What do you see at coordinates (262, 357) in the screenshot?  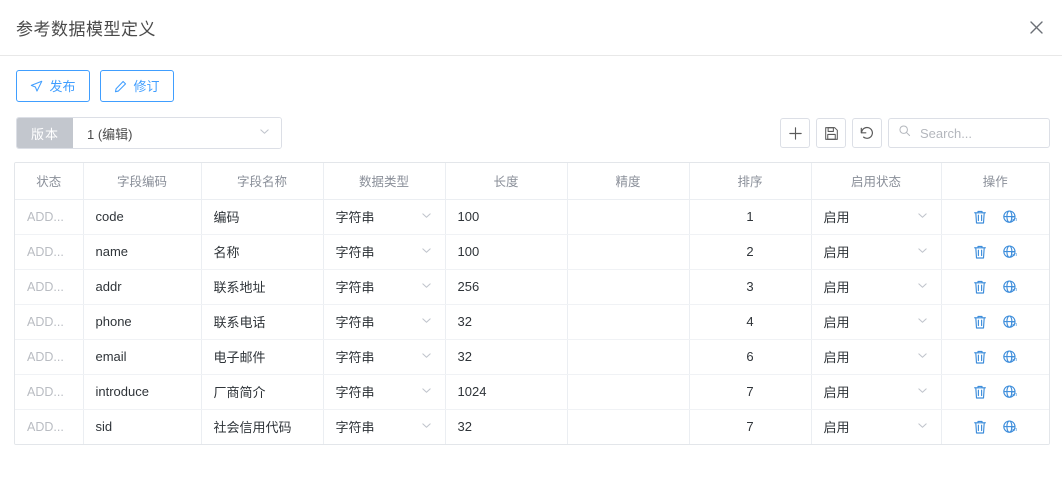 I see `cell-field-name: 电子邮件` at bounding box center [262, 357].